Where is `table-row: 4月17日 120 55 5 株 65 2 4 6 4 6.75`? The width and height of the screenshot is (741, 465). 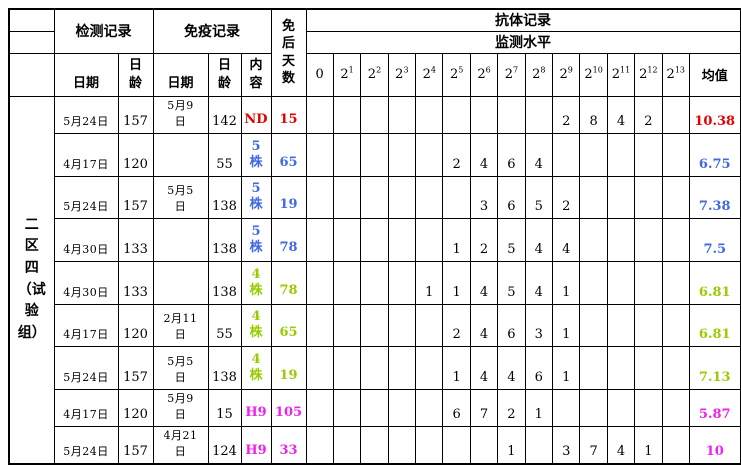
table-row: 4月17日 120 55 5 株 65 2 4 6 4 6.75 is located at coordinates (375, 154).